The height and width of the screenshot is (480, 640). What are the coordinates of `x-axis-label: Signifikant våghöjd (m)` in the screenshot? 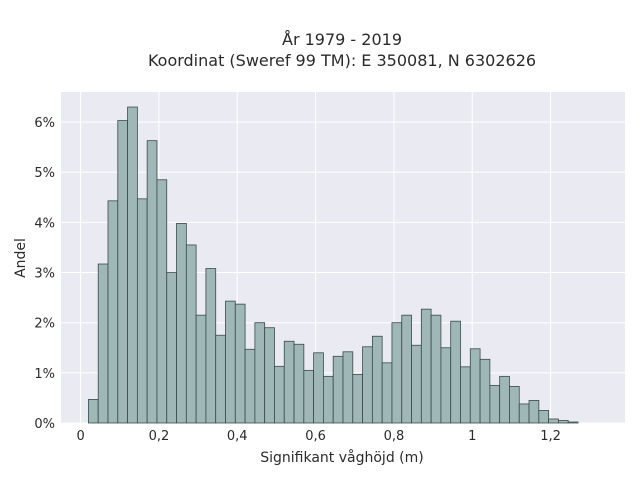 It's located at (341, 457).